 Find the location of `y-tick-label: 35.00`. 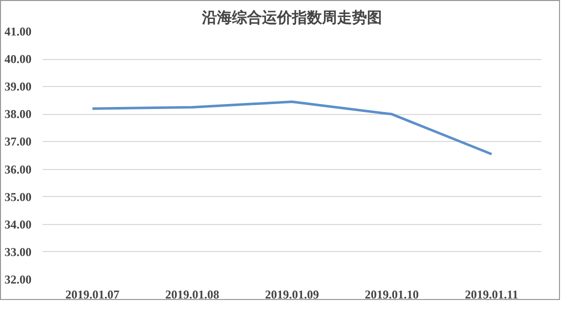

y-tick-label: 35.00 is located at coordinates (18, 197).